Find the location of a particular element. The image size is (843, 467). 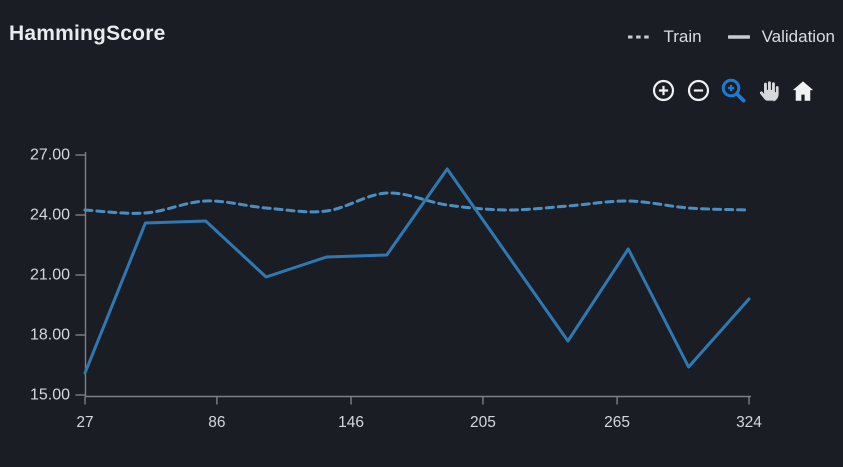

reset-view-button is located at coordinates (803, 90).